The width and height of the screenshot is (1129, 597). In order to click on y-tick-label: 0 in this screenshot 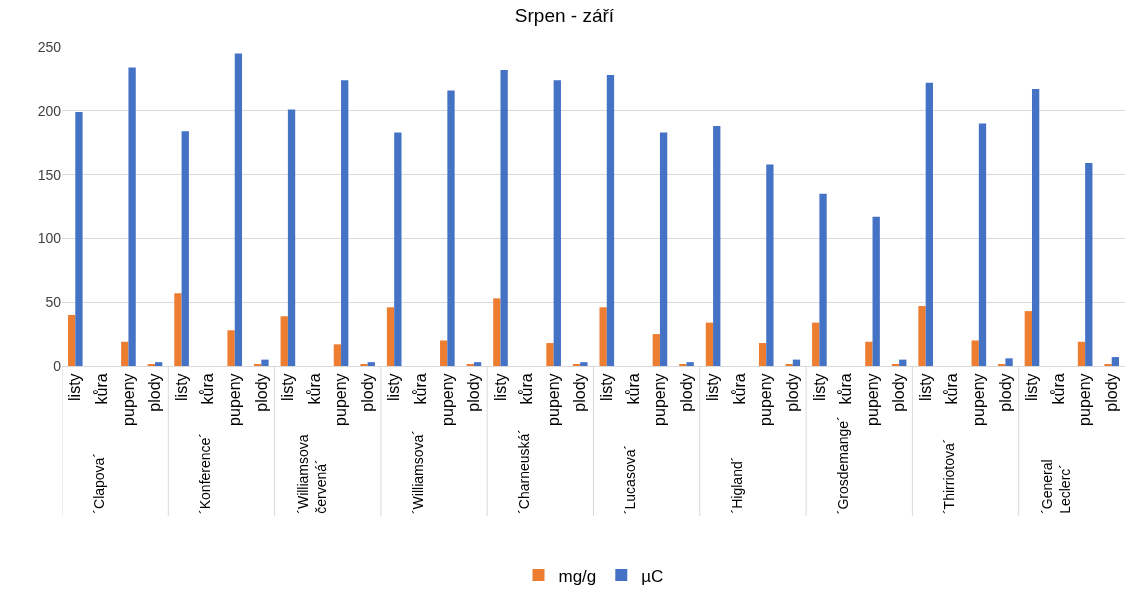, I will do `click(57, 365)`.